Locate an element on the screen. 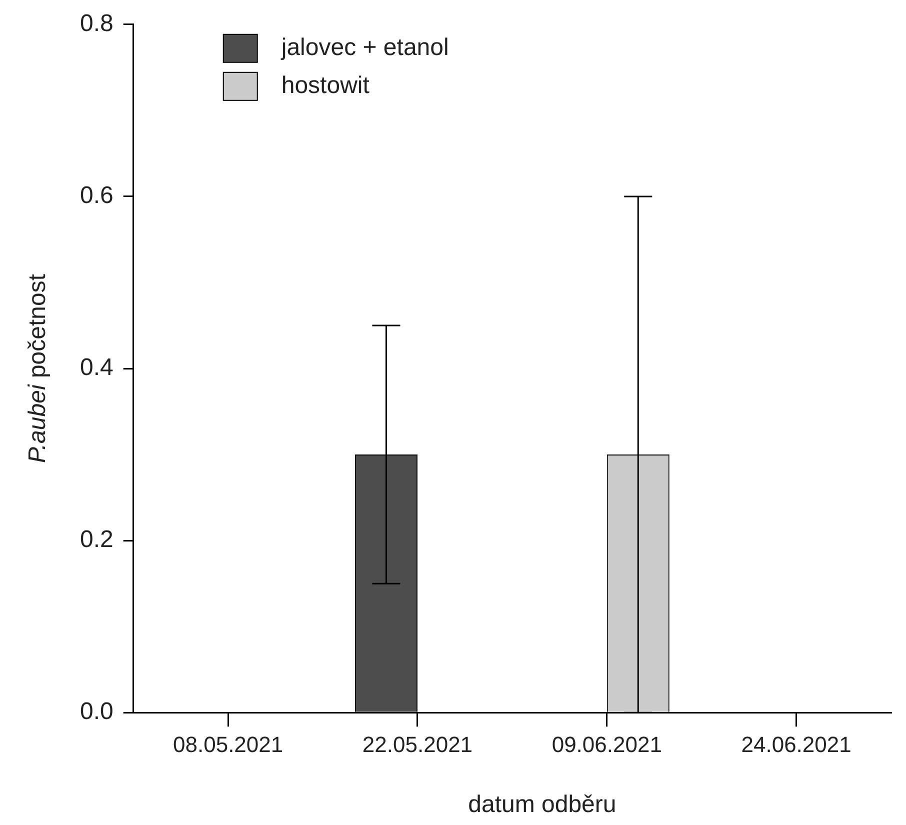  y-tick-label: 0.8 is located at coordinates (97, 24).